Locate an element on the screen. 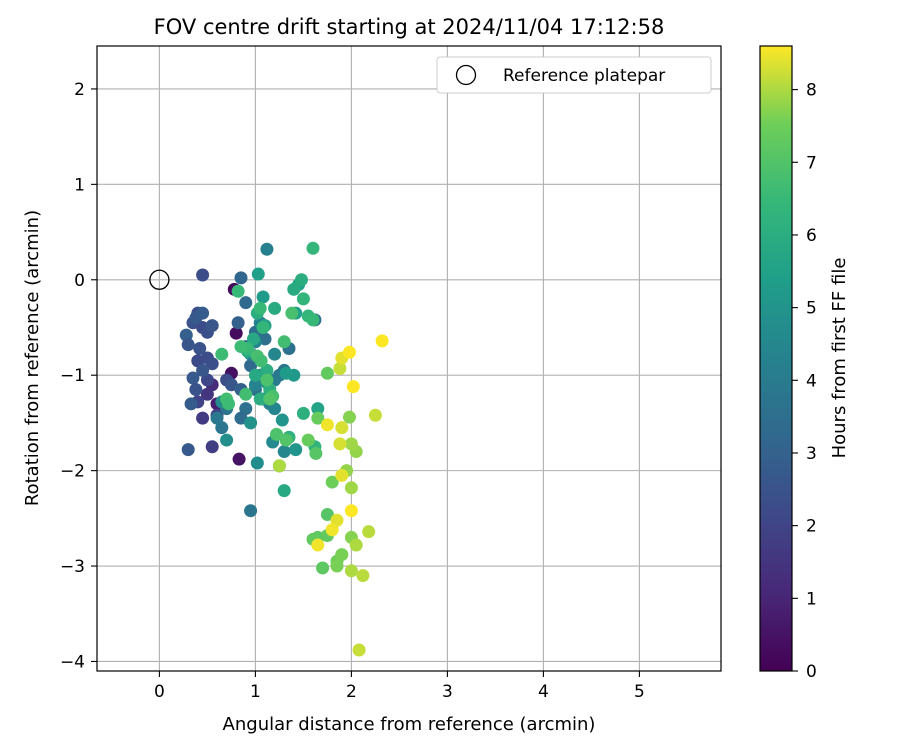  y-axis-label: Rotation from reference (arcmin) is located at coordinates (32, 358).